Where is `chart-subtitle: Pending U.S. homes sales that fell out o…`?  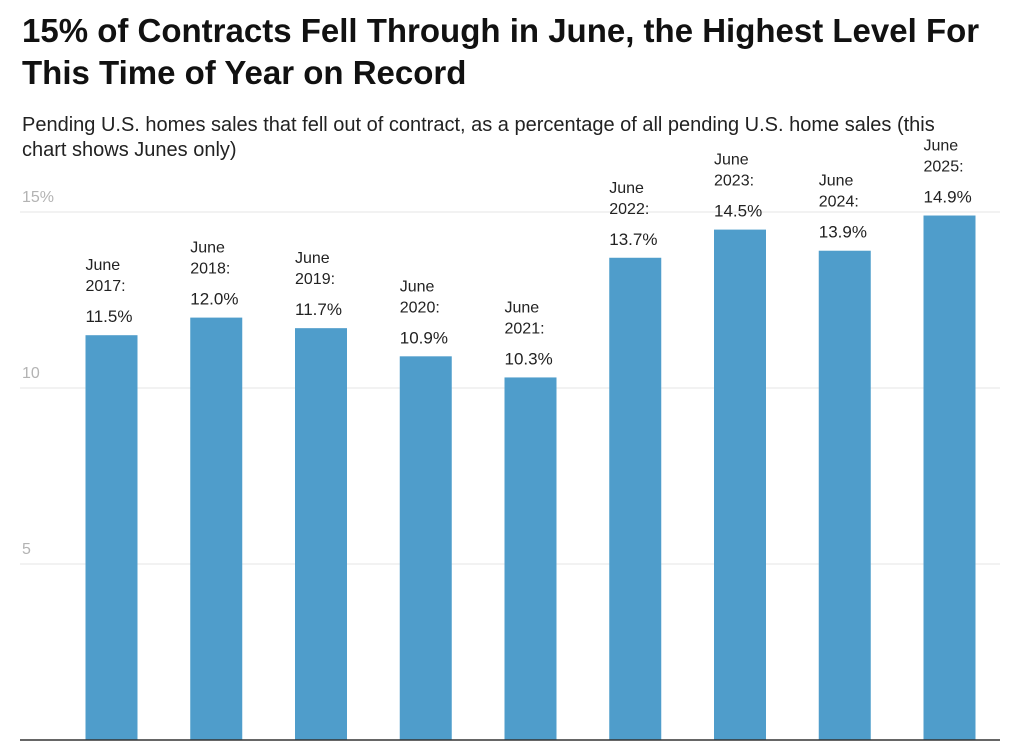 chart-subtitle: Pending U.S. homes sales that fell out o… is located at coordinates (478, 137).